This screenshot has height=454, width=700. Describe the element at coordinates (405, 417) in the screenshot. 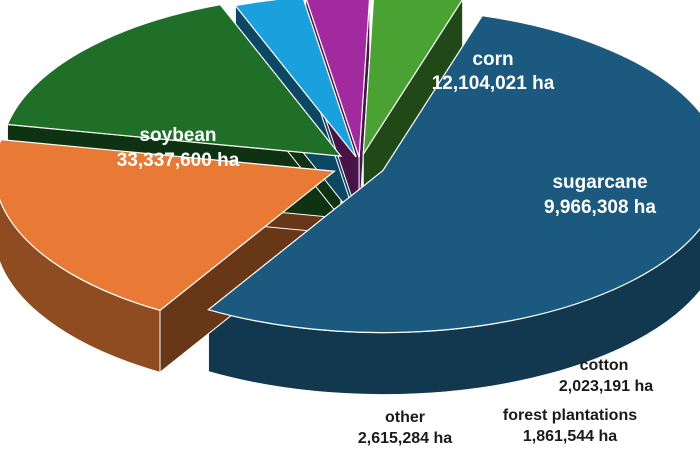

I see `slice-name-other: other` at that location.